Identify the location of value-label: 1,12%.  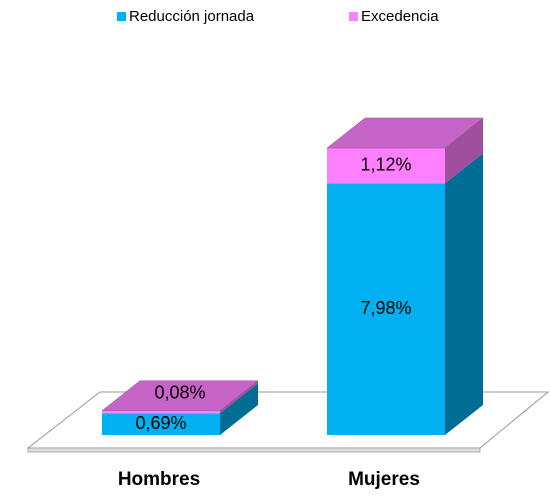
(385, 164).